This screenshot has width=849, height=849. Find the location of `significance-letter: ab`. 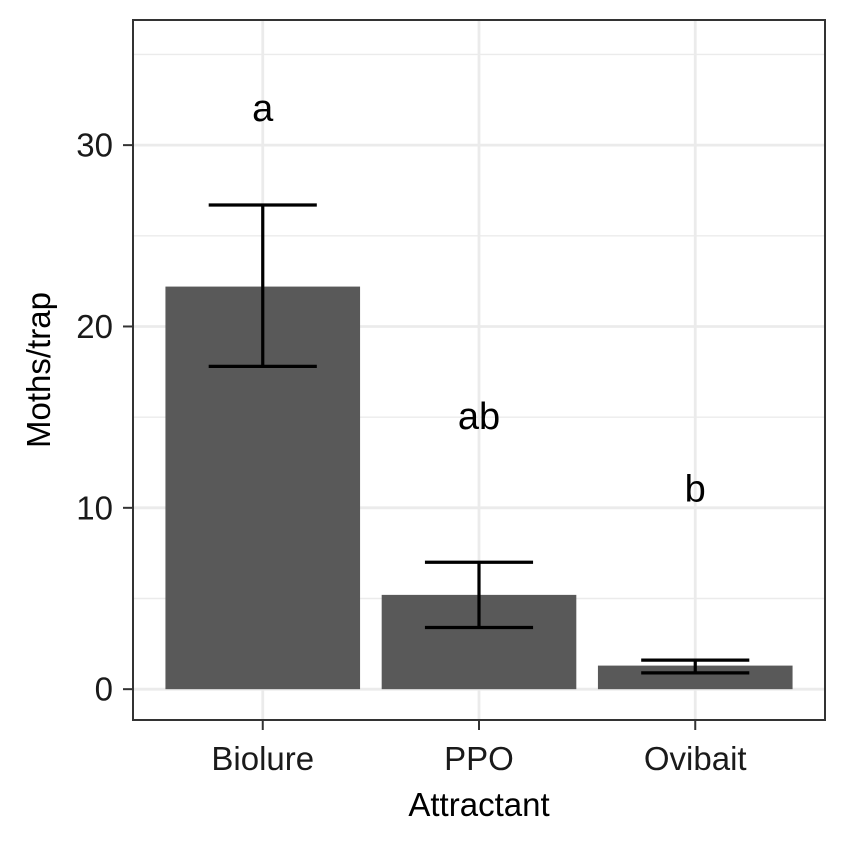

significance-letter: ab is located at coordinates (479, 417).